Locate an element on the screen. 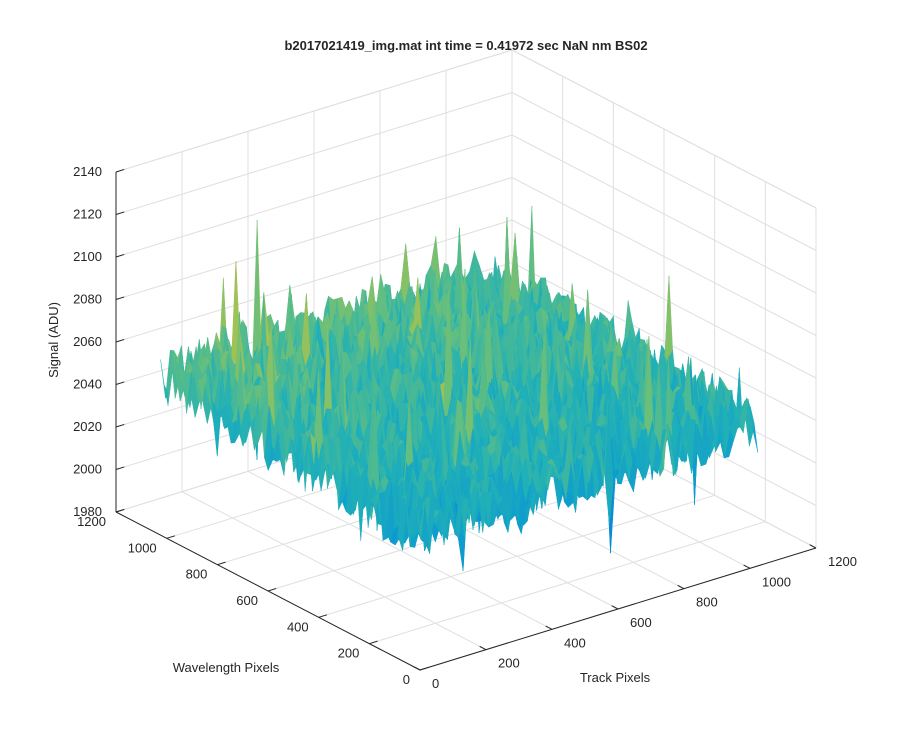 Image resolution: width=900 pixels, height=750 pixels. z-tick-label: 2140 is located at coordinates (87, 171).